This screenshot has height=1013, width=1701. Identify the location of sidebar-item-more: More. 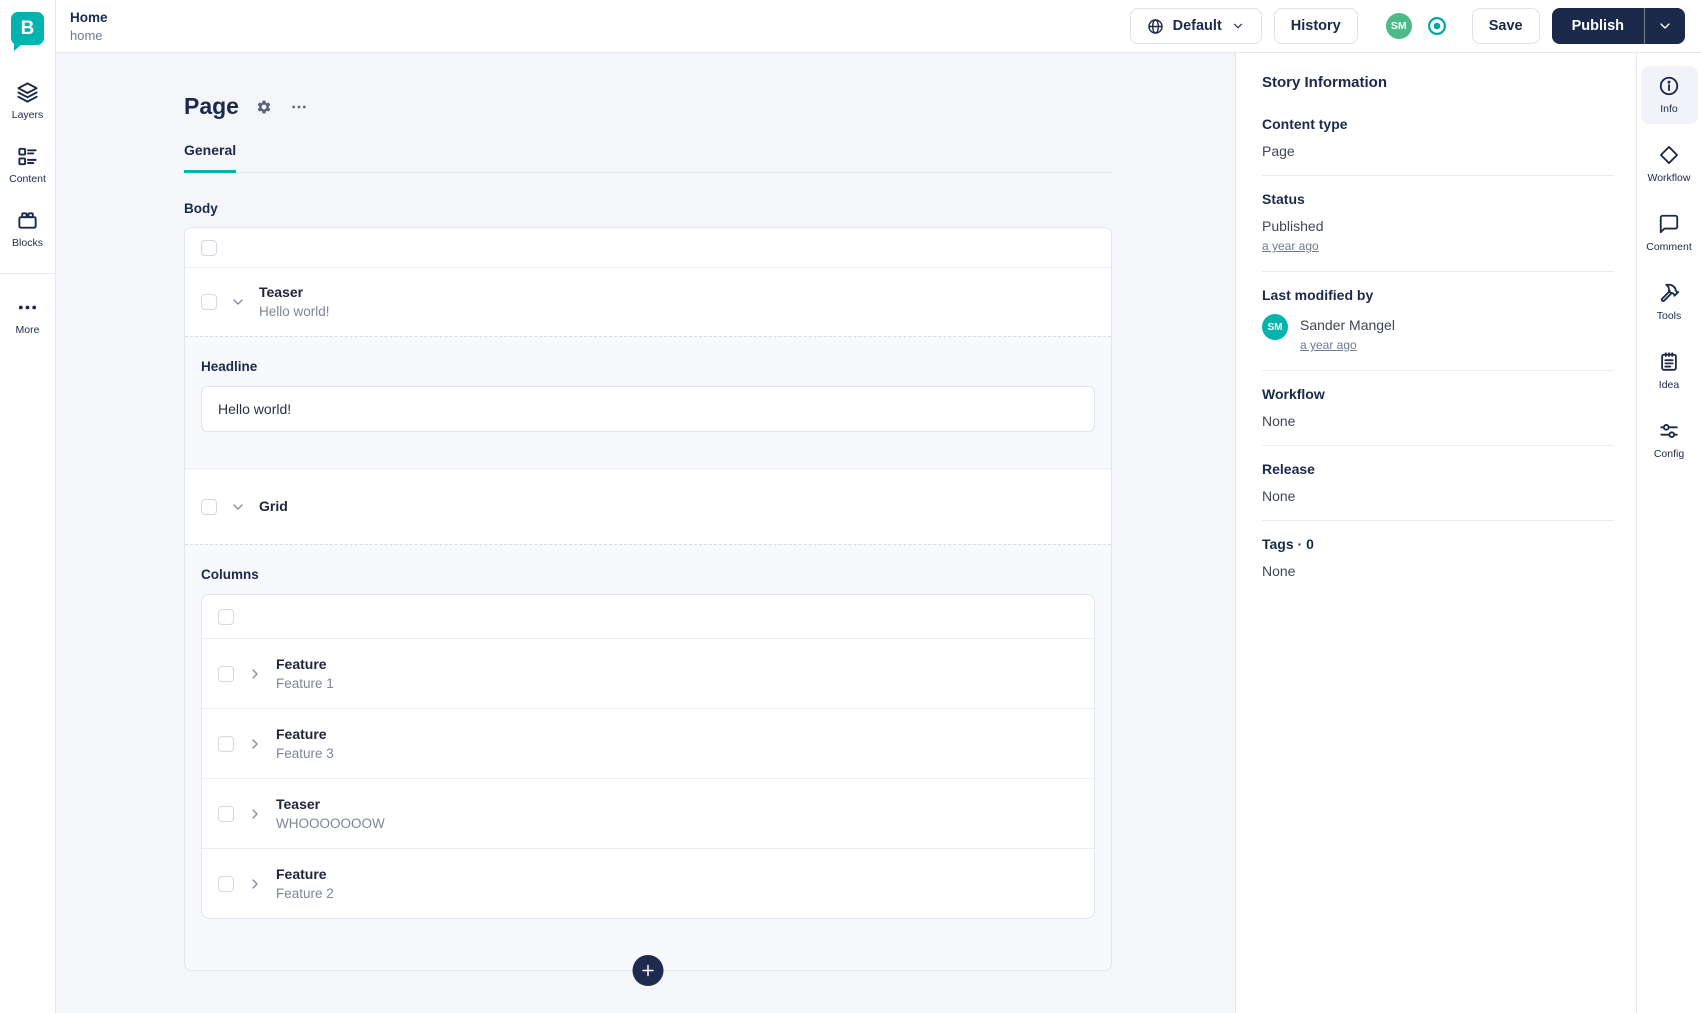
(27, 316).